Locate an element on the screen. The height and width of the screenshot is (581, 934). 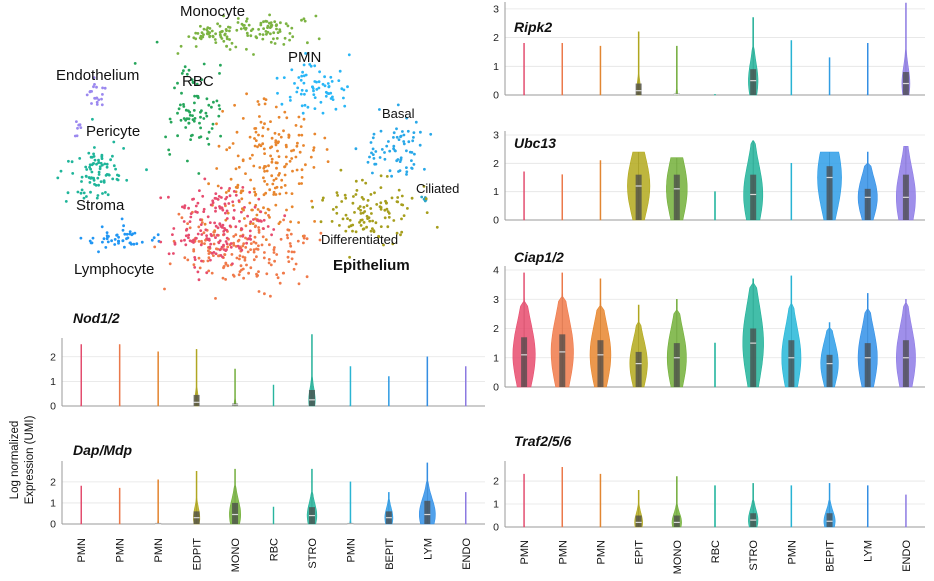
violin-panel-ripk2: Ripk2 0 1 2 3 is located at coordinates (709, 52).